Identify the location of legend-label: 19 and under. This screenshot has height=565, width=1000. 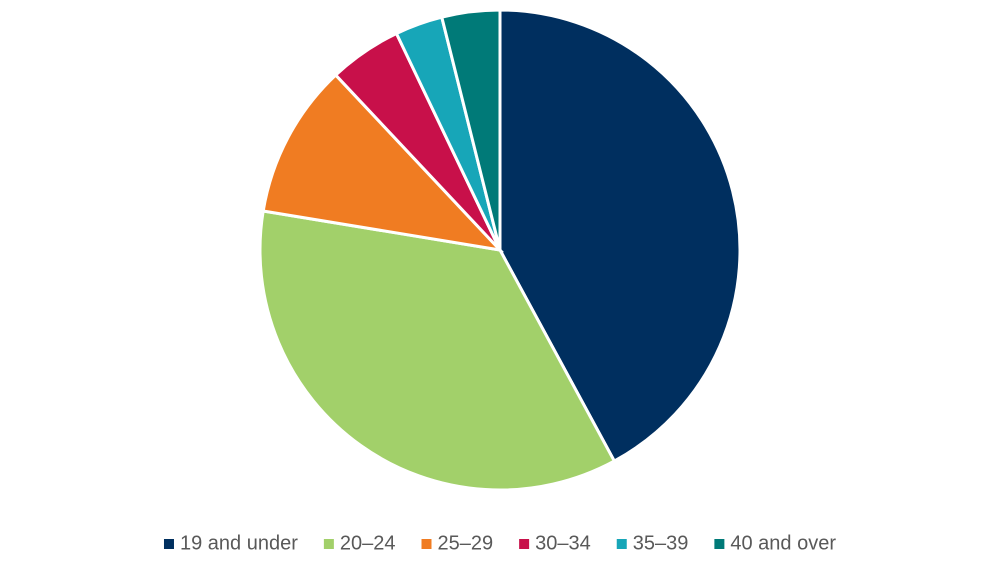
(239, 543).